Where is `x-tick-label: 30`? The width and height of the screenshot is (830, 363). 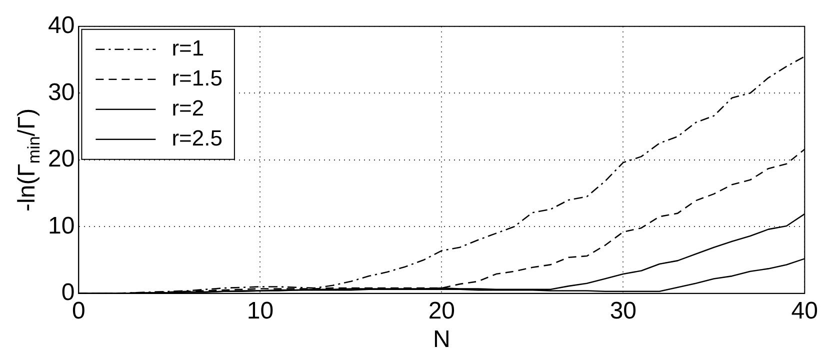 x-tick-label: 30 is located at coordinates (623, 310).